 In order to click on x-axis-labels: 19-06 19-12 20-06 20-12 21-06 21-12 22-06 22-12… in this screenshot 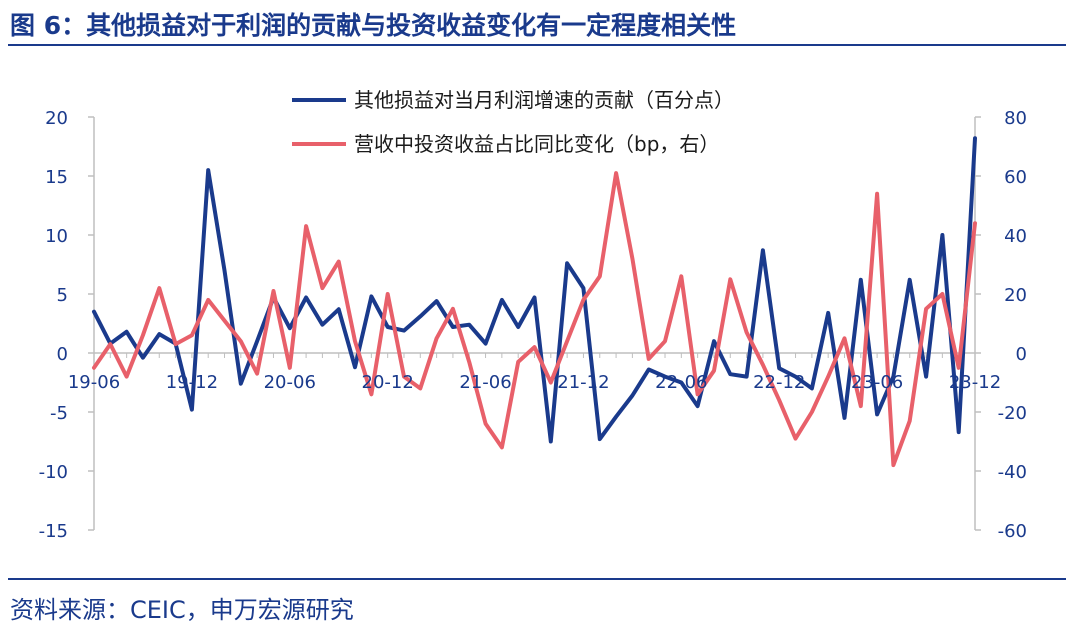, I will do `click(534, 382)`.